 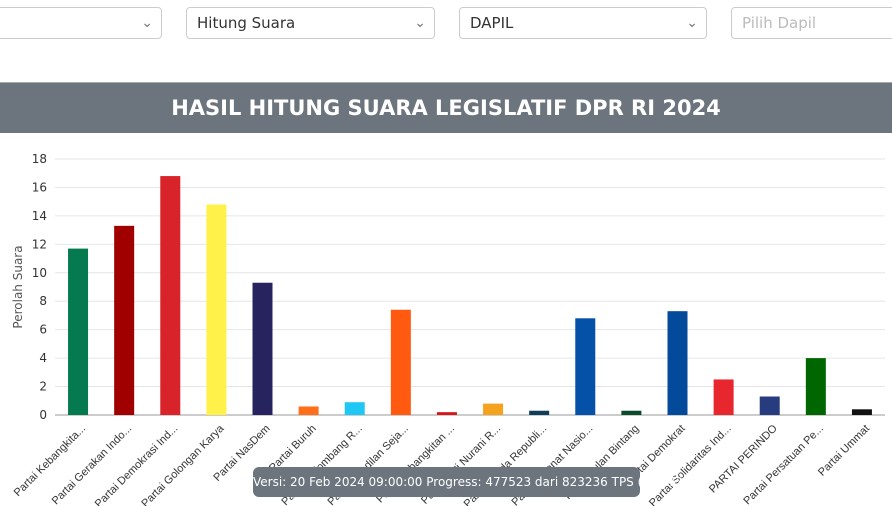 I want to click on y-tick-label: 8, so click(x=43, y=301).